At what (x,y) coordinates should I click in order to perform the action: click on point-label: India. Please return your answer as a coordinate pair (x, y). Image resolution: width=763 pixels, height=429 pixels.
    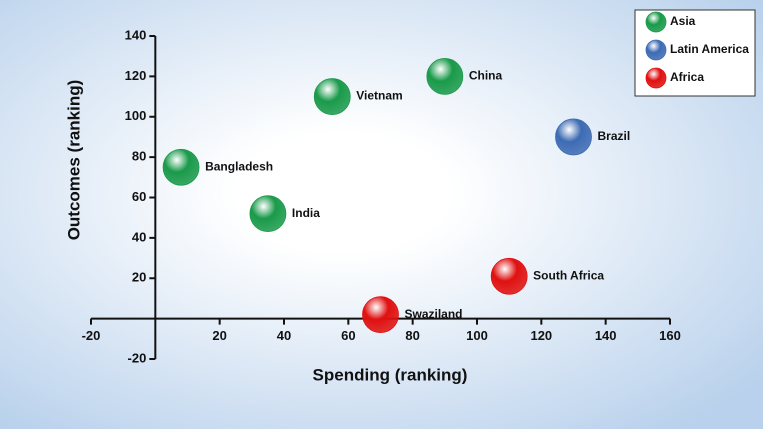
    Looking at the image, I should click on (306, 213).